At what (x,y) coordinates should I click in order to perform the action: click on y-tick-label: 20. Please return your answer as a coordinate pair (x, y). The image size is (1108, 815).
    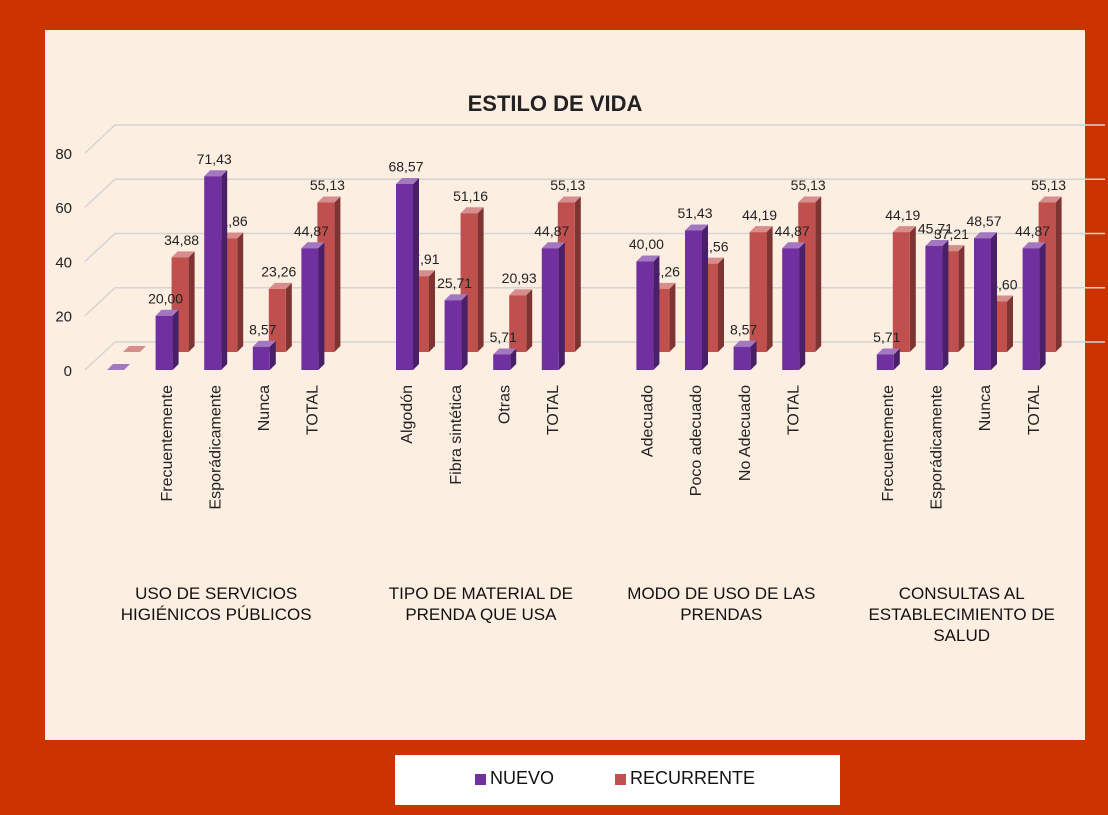
    Looking at the image, I should click on (63, 317).